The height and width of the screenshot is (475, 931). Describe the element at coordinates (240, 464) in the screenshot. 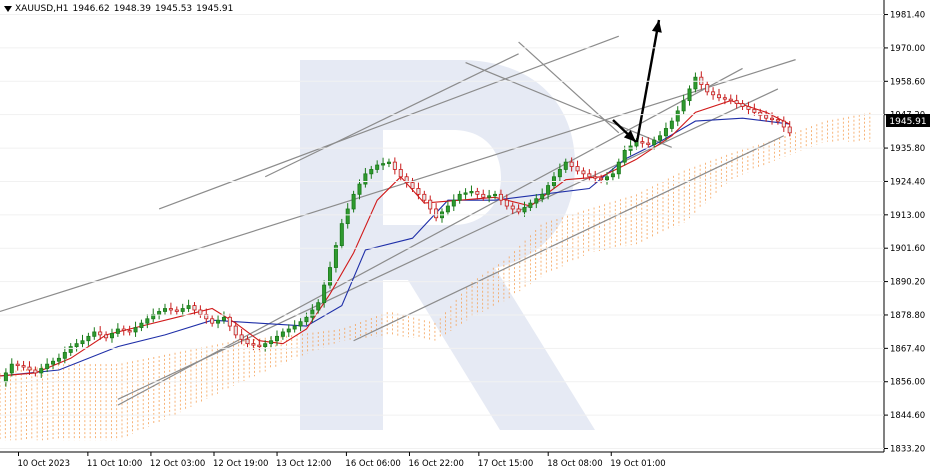

I see `x-tick-label: 12 Oct 19:00` at that location.